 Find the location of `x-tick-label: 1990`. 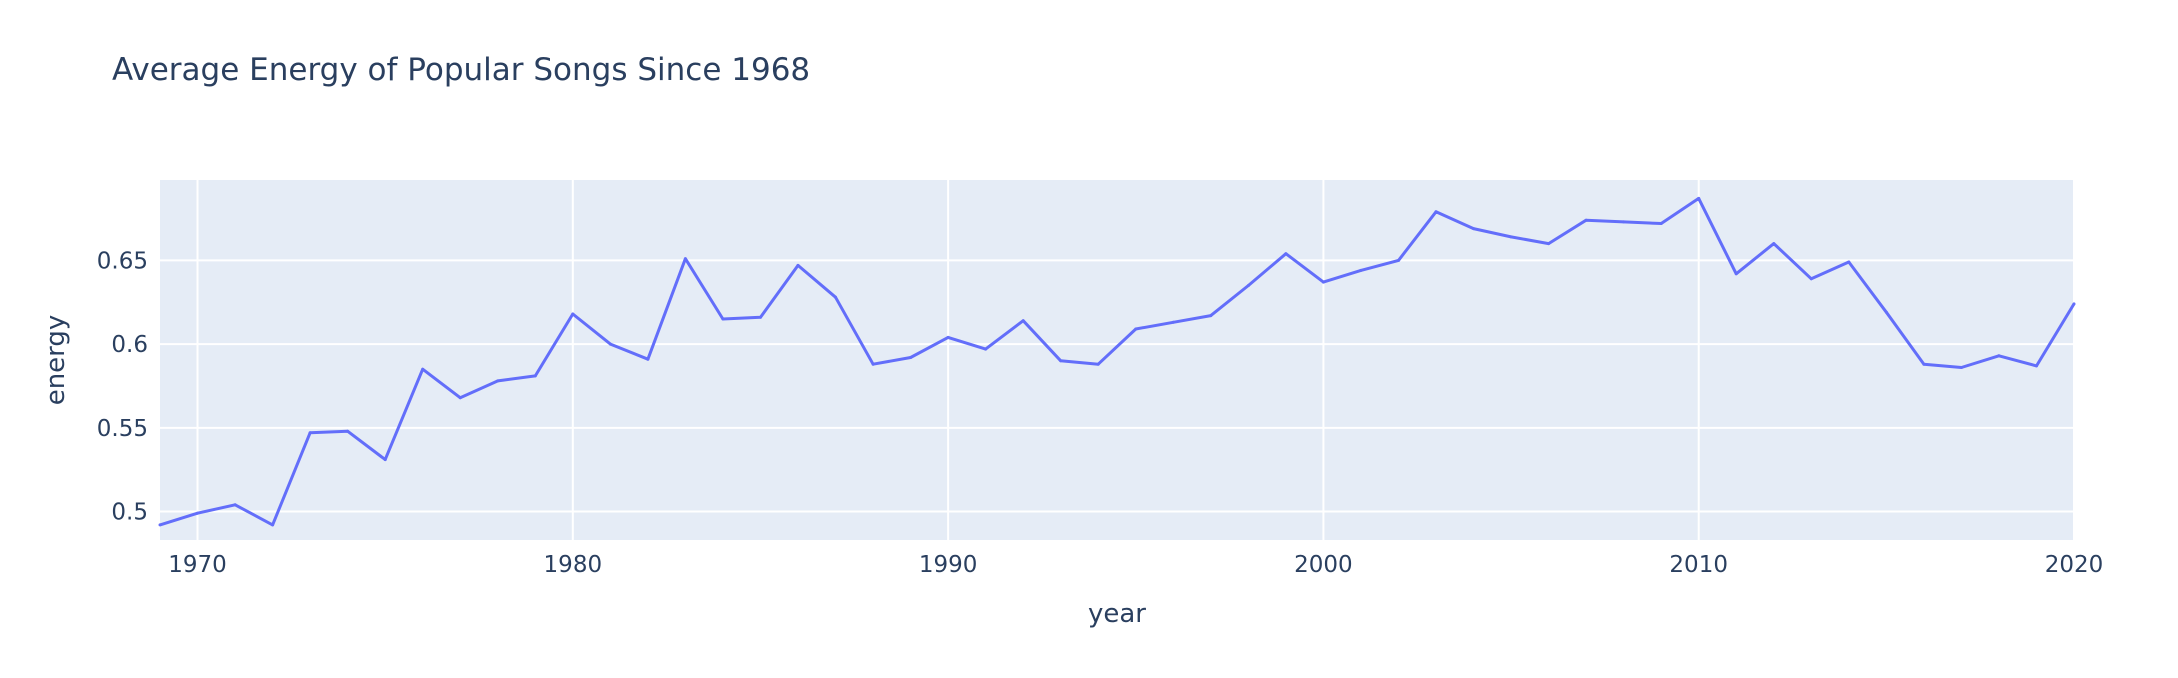

x-tick-label: 1990 is located at coordinates (948, 565).